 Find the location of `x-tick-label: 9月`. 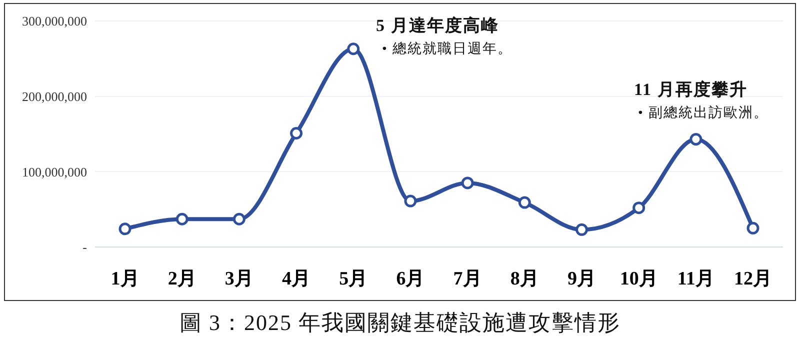

x-tick-label: 9月 is located at coordinates (581, 279).